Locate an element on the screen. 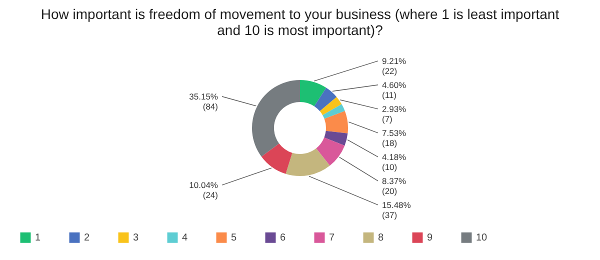  data-label: 10.04% (24) is located at coordinates (203, 190).